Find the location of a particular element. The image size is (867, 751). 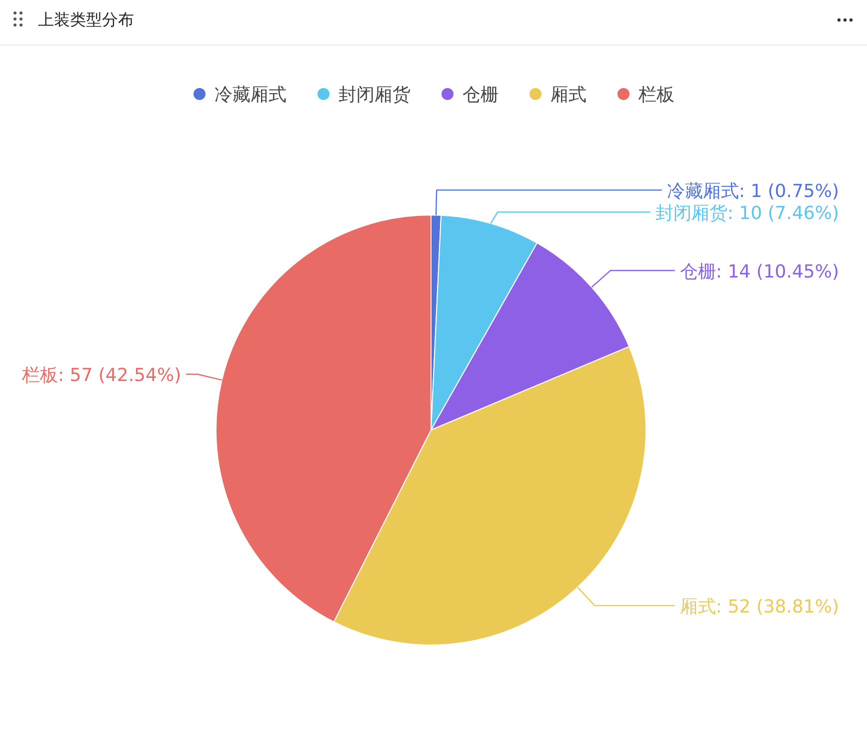

category-label: 冷藏厢式: 1 (0.75%) is located at coordinates (752, 191).